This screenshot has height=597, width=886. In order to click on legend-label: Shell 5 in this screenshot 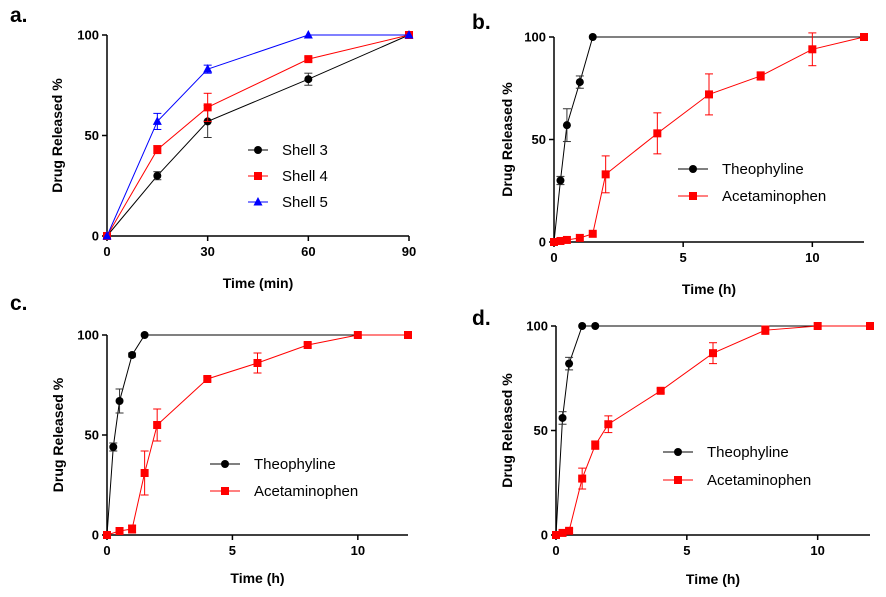, I will do `click(305, 202)`.